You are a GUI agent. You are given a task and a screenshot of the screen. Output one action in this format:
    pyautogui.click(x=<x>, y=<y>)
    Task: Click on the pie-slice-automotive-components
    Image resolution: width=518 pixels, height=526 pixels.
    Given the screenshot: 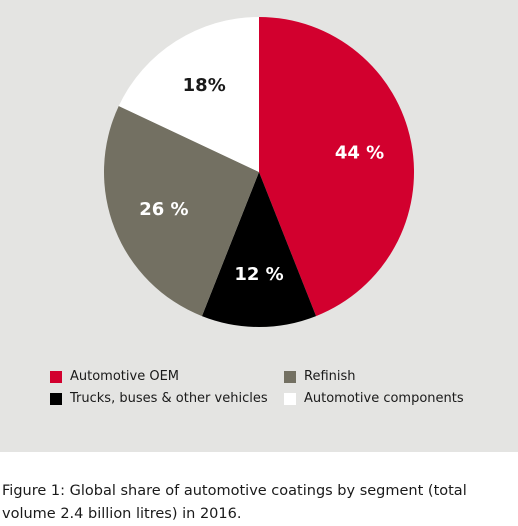 What is the action you would take?
    pyautogui.click(x=188, y=94)
    